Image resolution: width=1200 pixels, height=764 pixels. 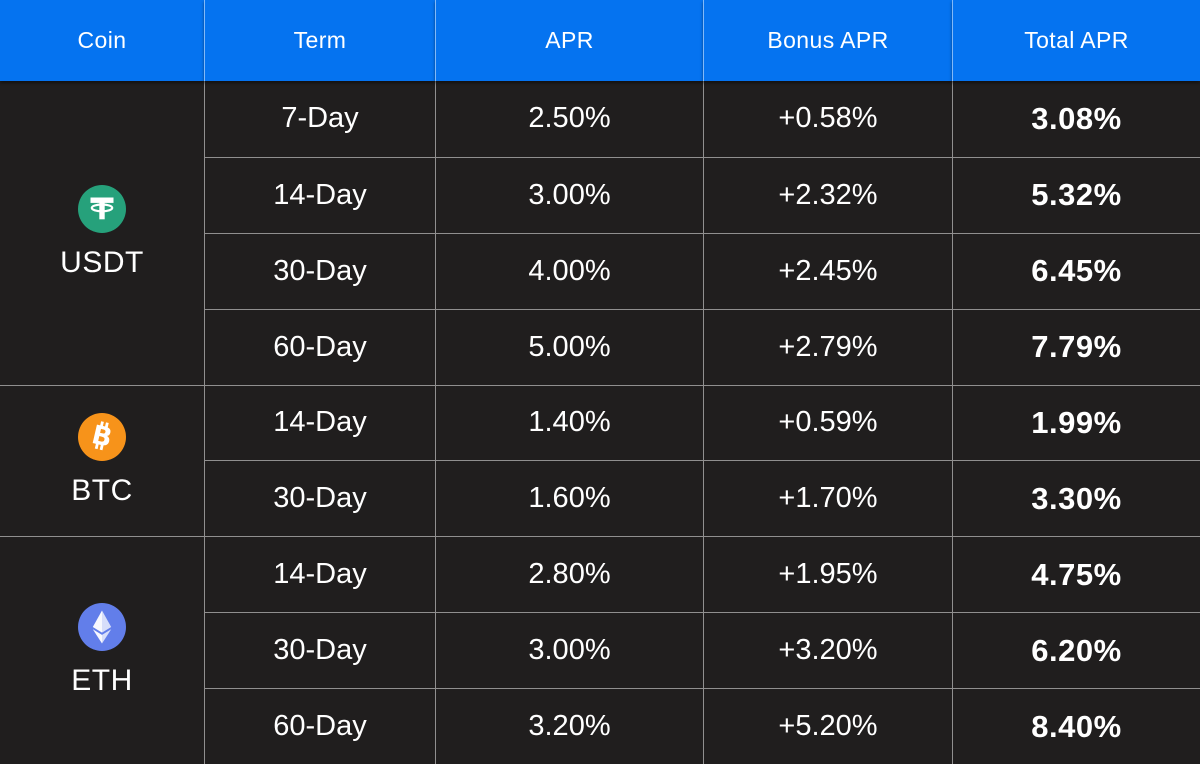 What do you see at coordinates (1076, 498) in the screenshot?
I see `total-apr-cell: 3.30%` at bounding box center [1076, 498].